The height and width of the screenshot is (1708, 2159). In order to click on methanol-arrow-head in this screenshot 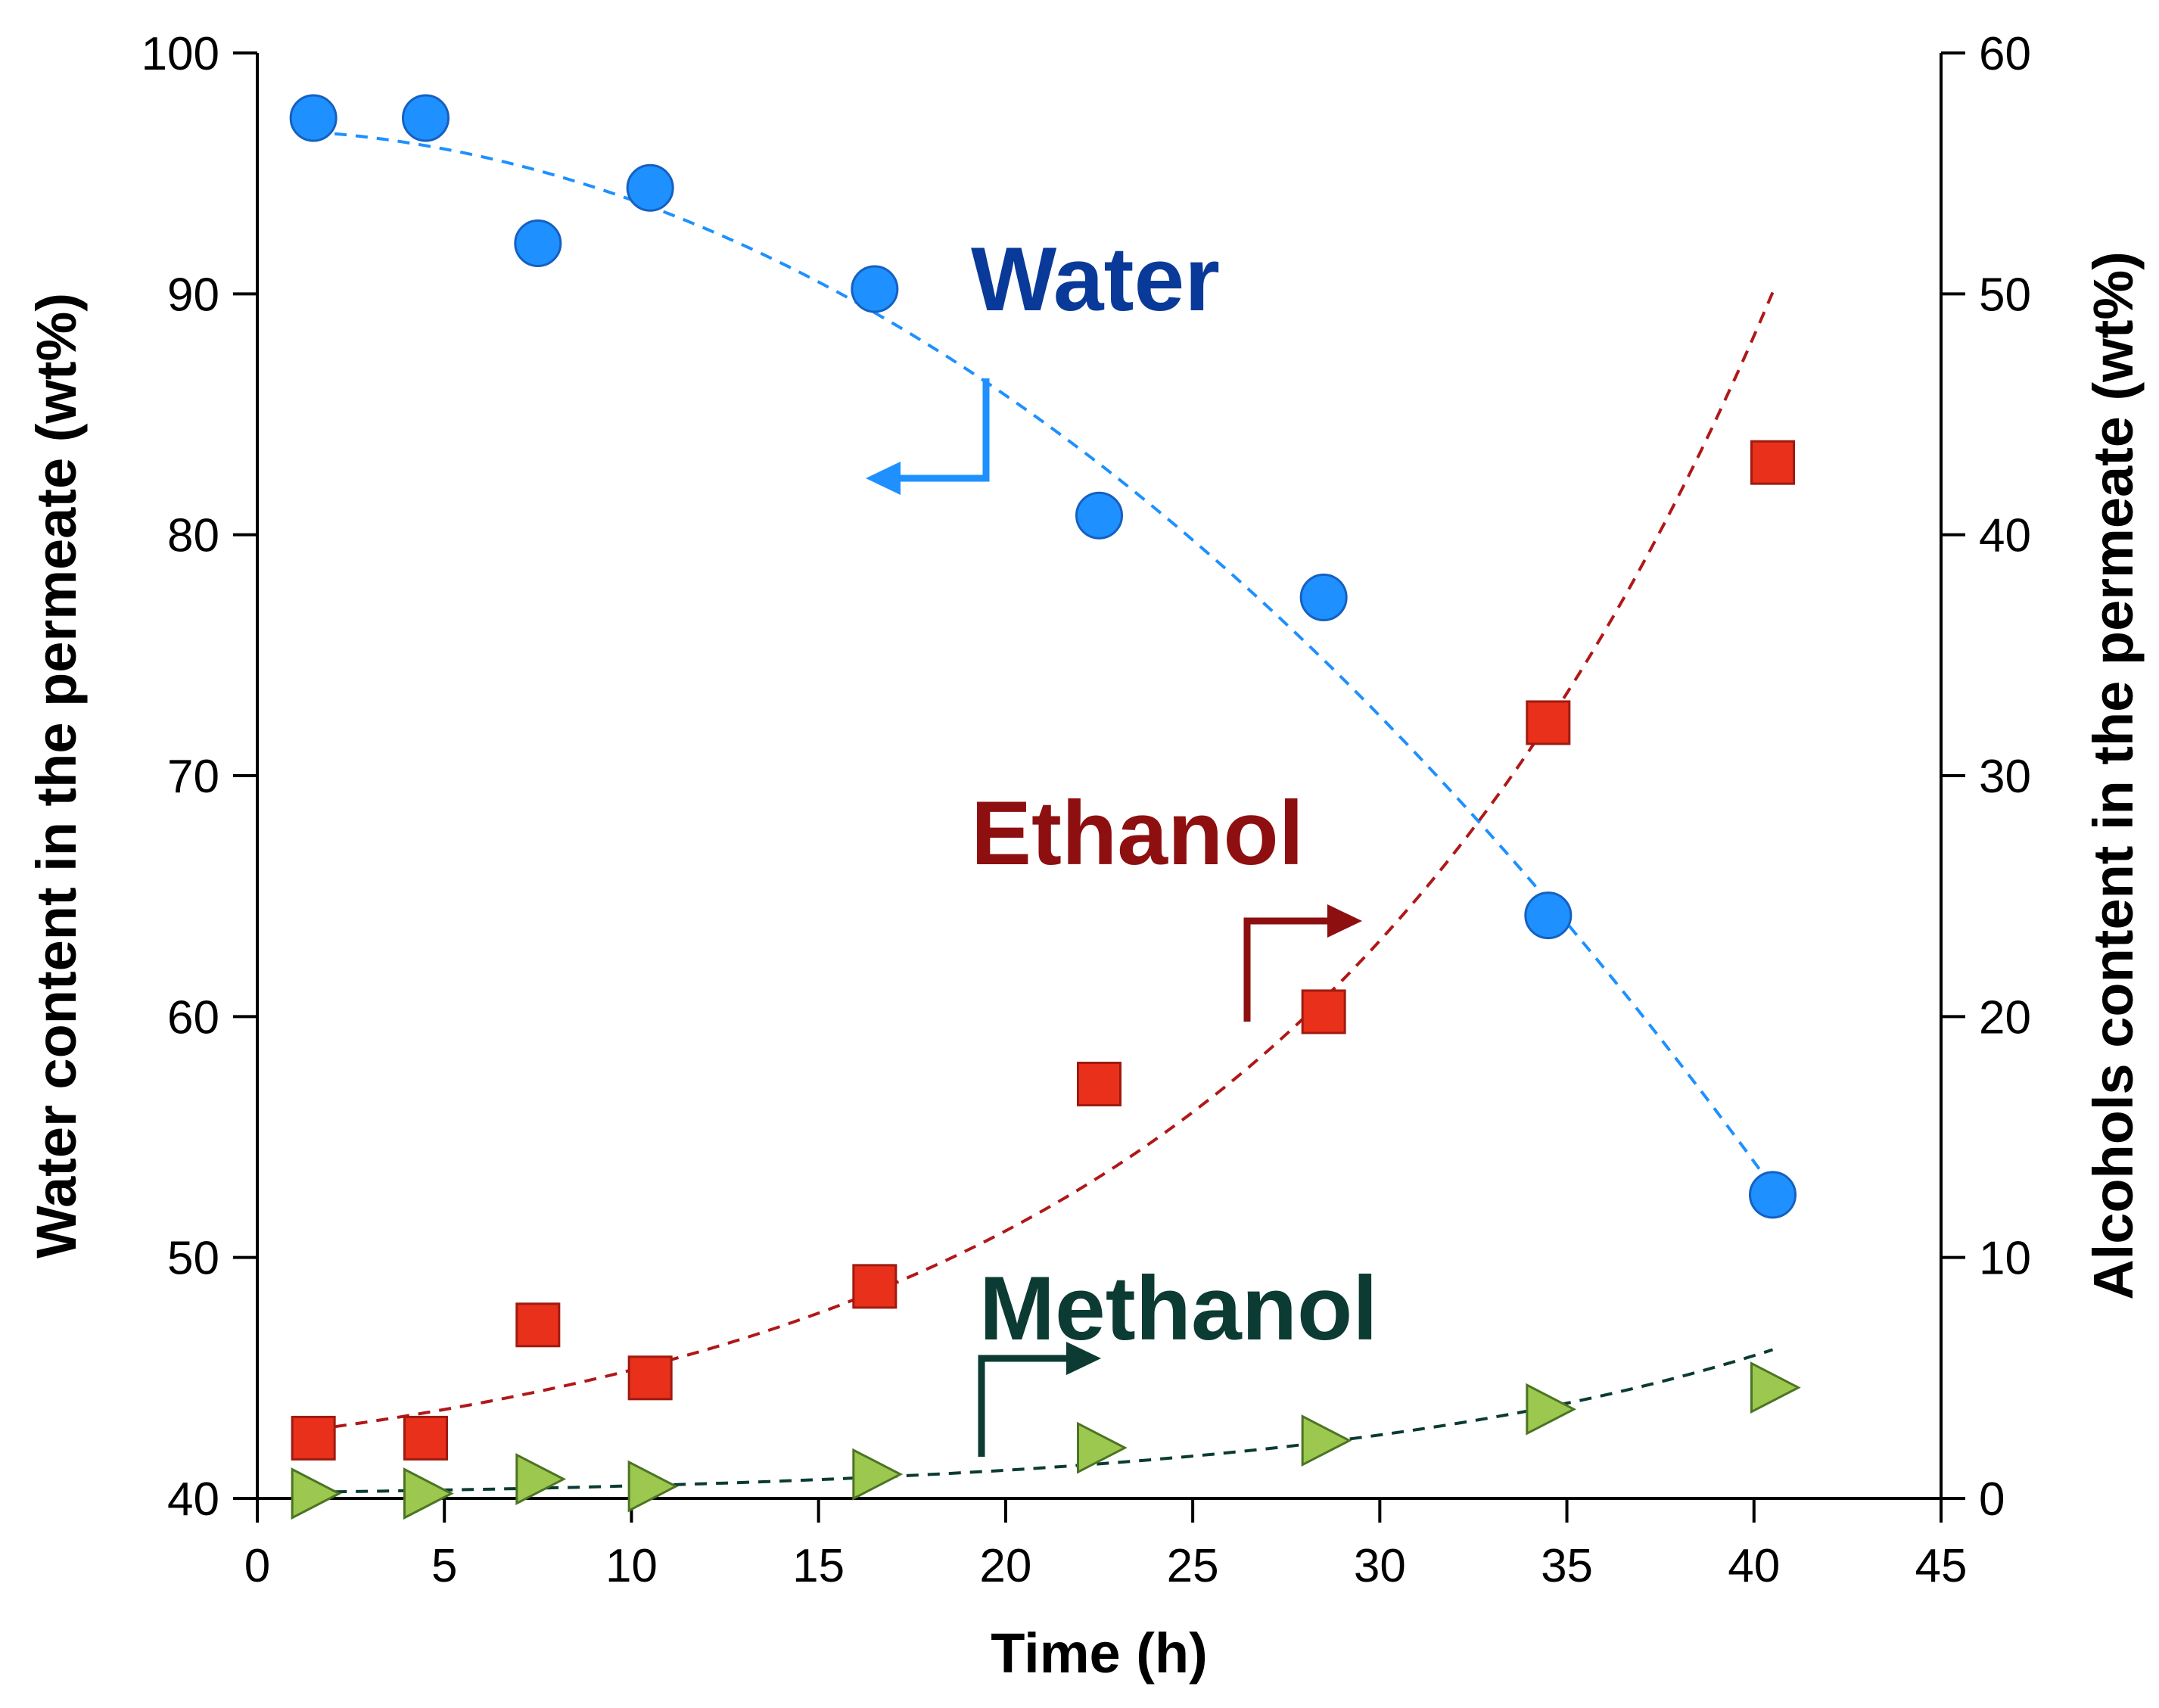, I will do `click(1083, 1358)`.